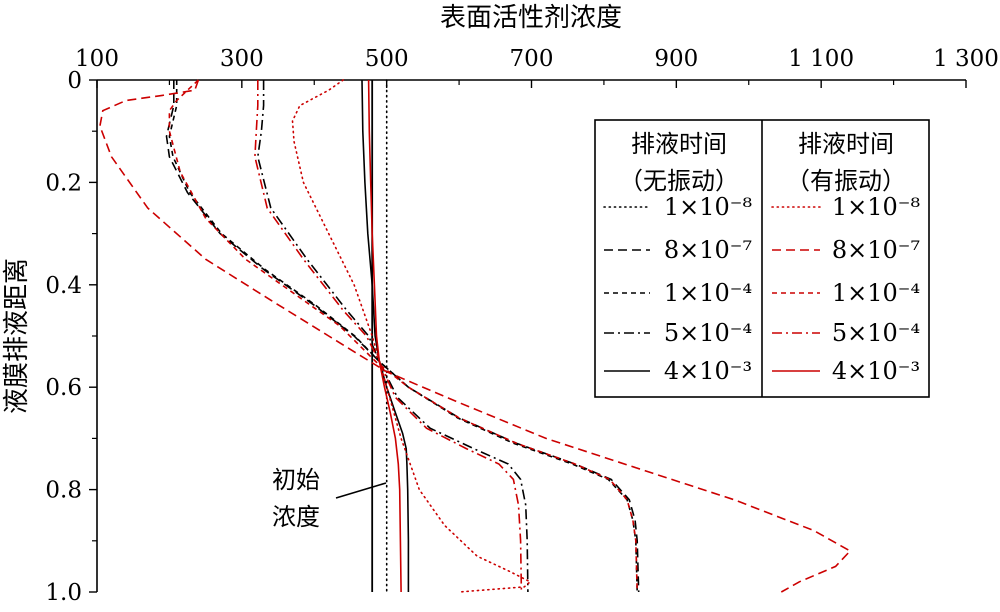  Describe the element at coordinates (708, 371) in the screenshot. I see `legend-label-no_vibration: 4×10⁻³` at that location.